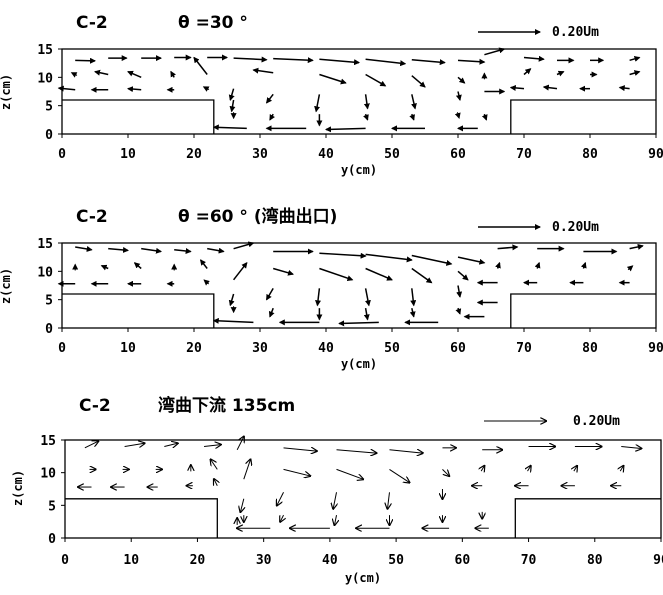 Image resolution: width=663 pixels, height=595 pixels. What do you see at coordinates (194, 154) in the screenshot?
I see `x-tick-label: 20` at bounding box center [194, 154].